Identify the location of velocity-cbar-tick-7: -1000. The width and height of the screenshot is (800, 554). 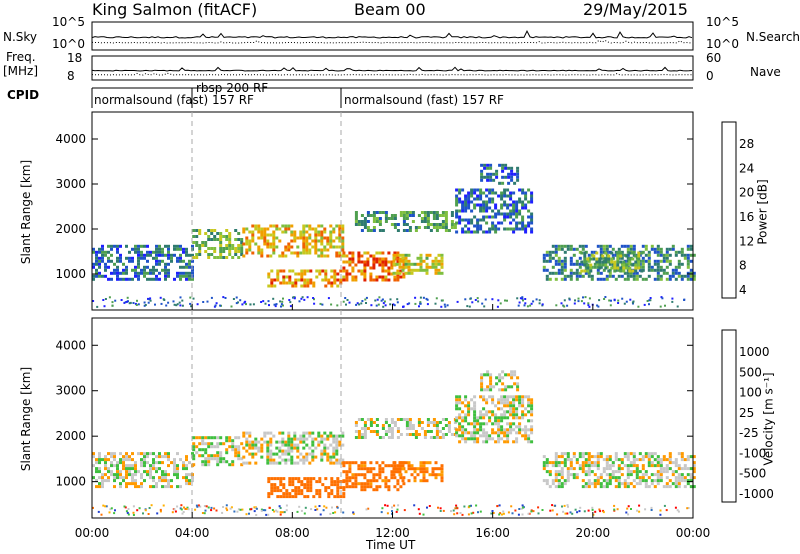
(756, 494).